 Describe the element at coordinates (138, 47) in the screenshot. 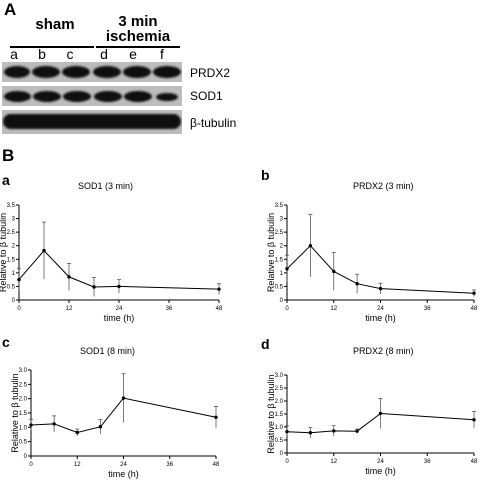

I see `ischemia-bracket-line` at that location.